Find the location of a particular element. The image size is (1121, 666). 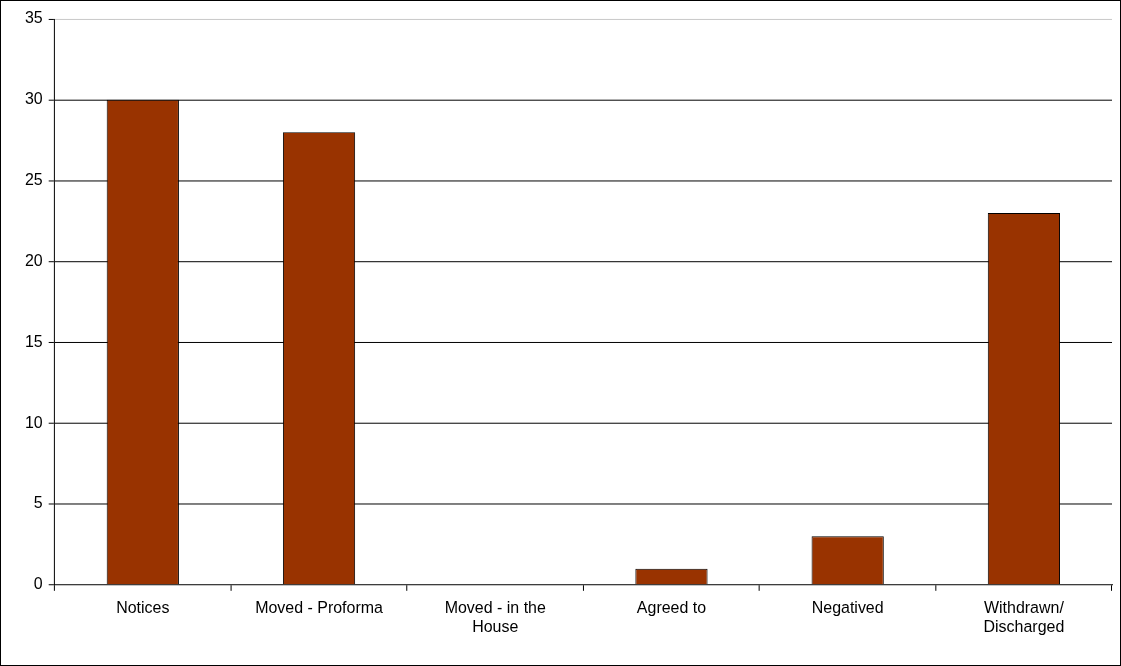

x-tick-label: Withdrawn/ Discharged is located at coordinates (1024, 616).